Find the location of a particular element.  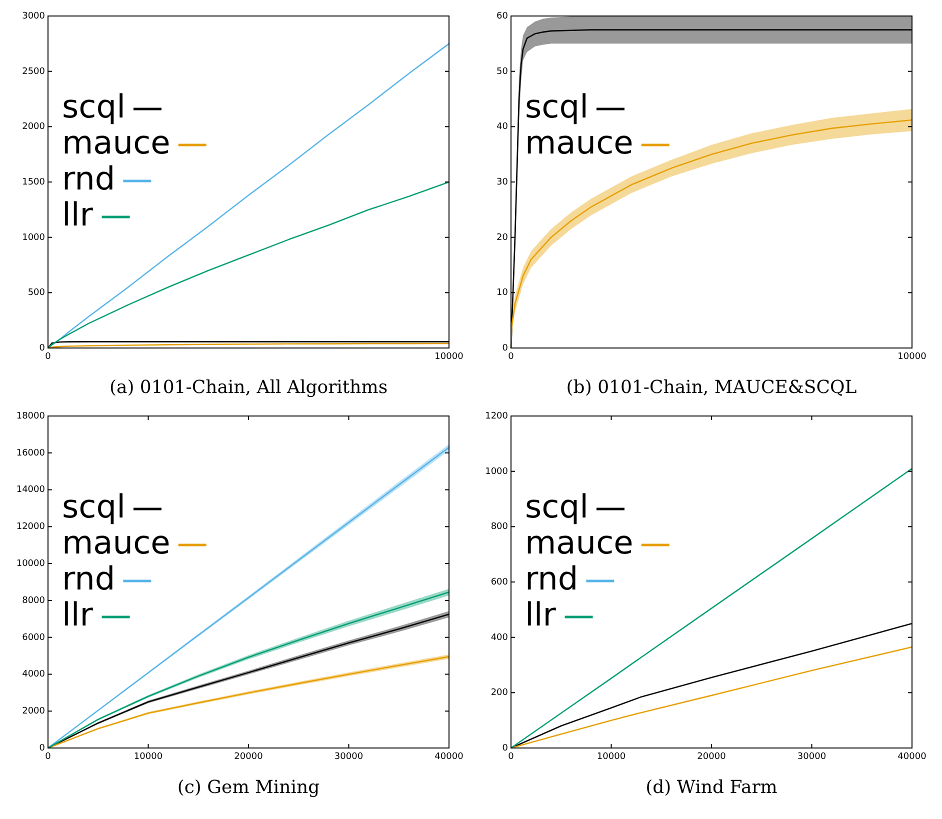

y-tick-label: 10000 is located at coordinates (31, 564).